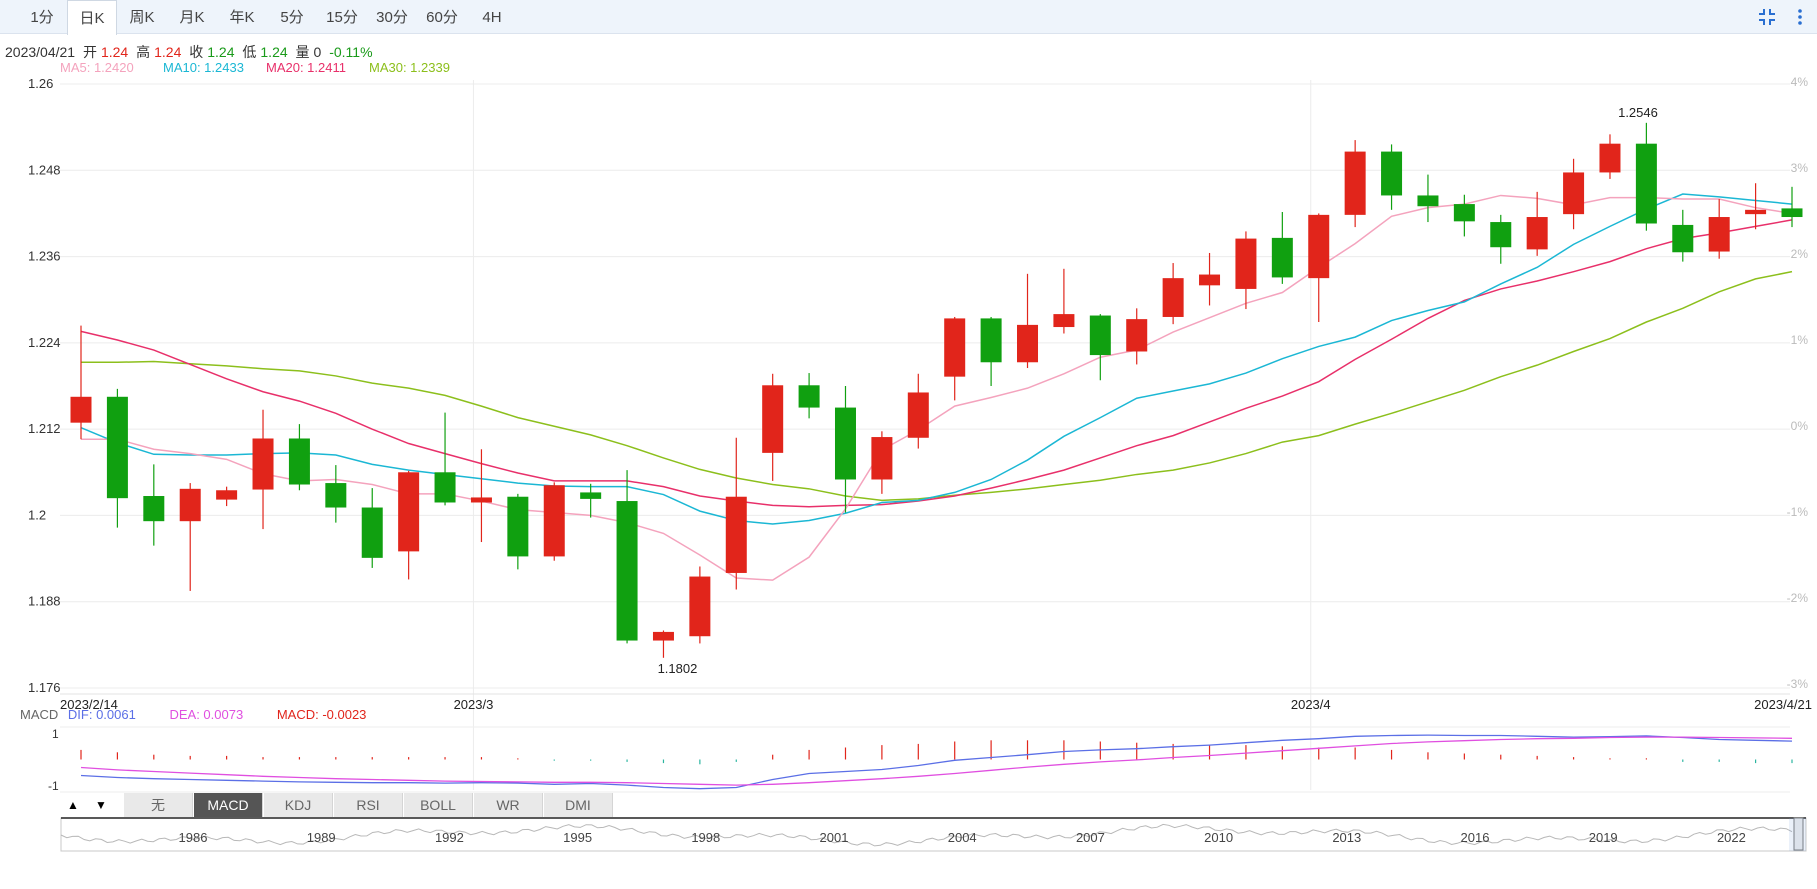 The image size is (1817, 889). What do you see at coordinates (317, 52) in the screenshot?
I see `volume-value: 0` at bounding box center [317, 52].